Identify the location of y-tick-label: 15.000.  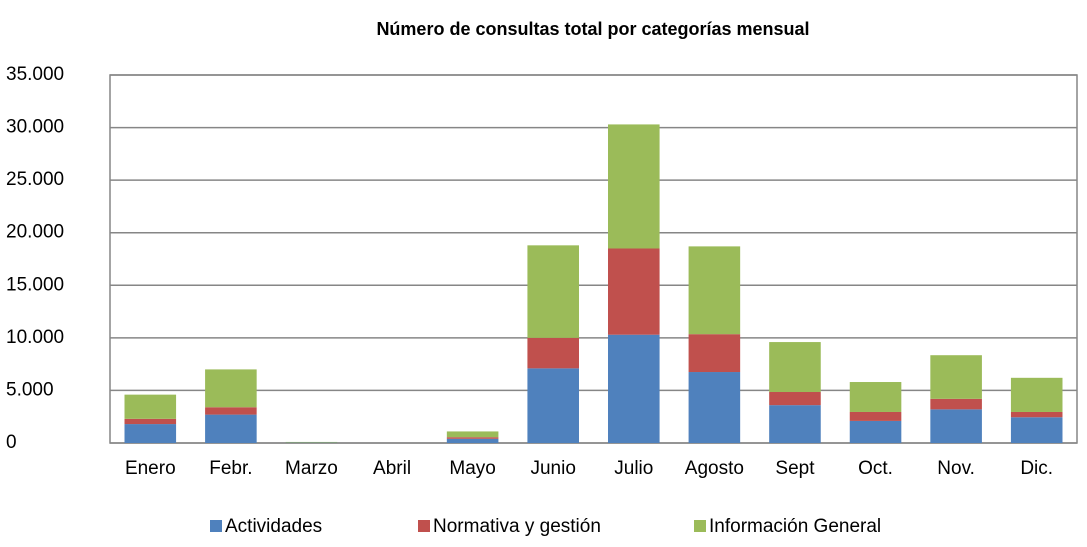
(35, 284).